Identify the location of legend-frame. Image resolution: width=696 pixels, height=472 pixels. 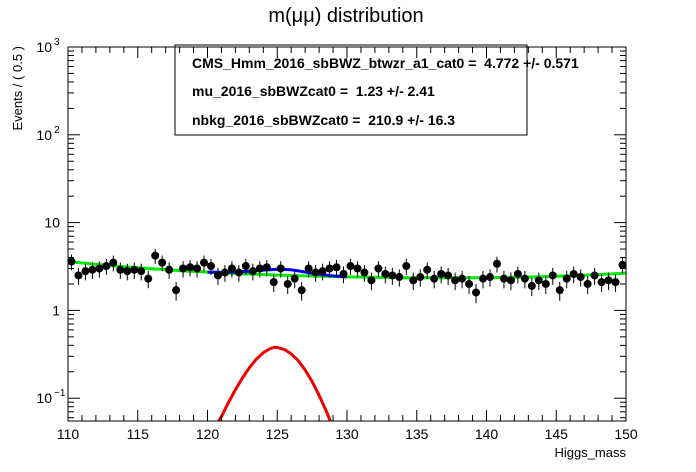
(351, 90).